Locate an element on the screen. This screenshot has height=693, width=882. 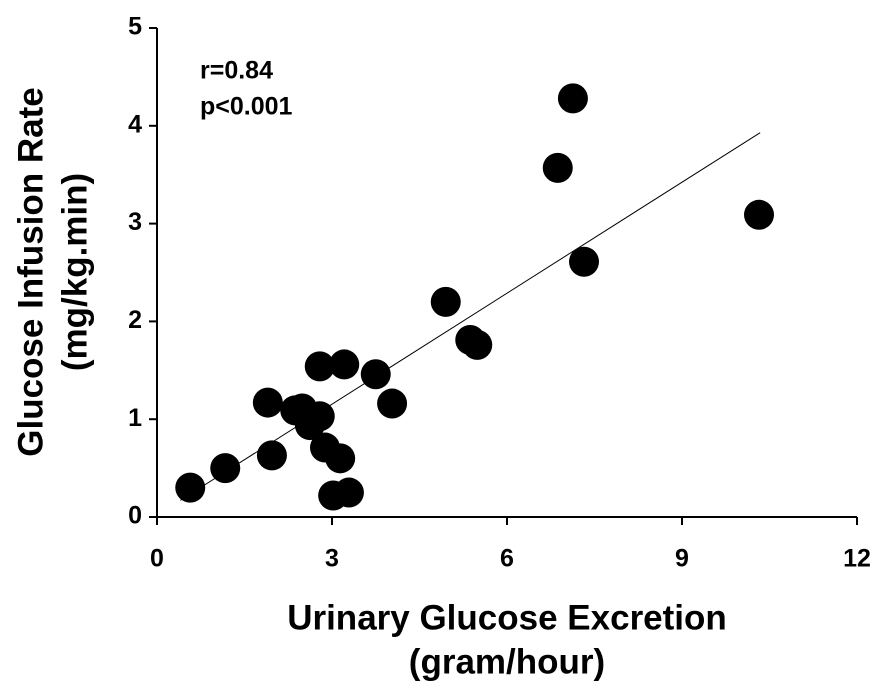
x-tick-label: 9 is located at coordinates (682, 559).